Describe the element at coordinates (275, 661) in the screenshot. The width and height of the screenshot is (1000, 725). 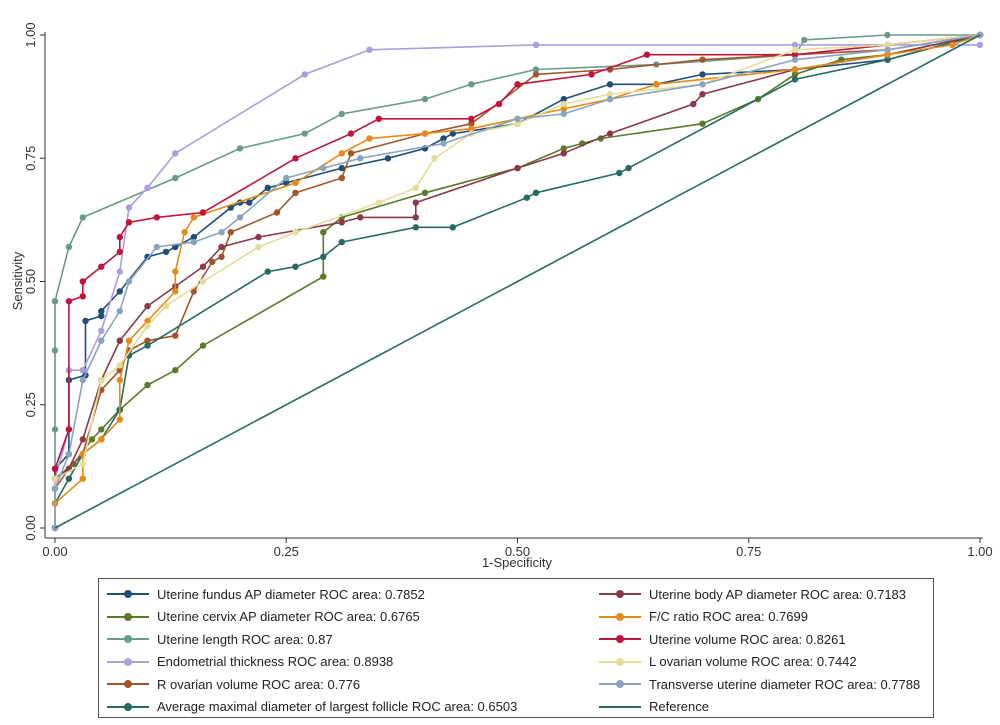
I see `legend-label: Endometrial thickness ROC area: 0.8938` at that location.